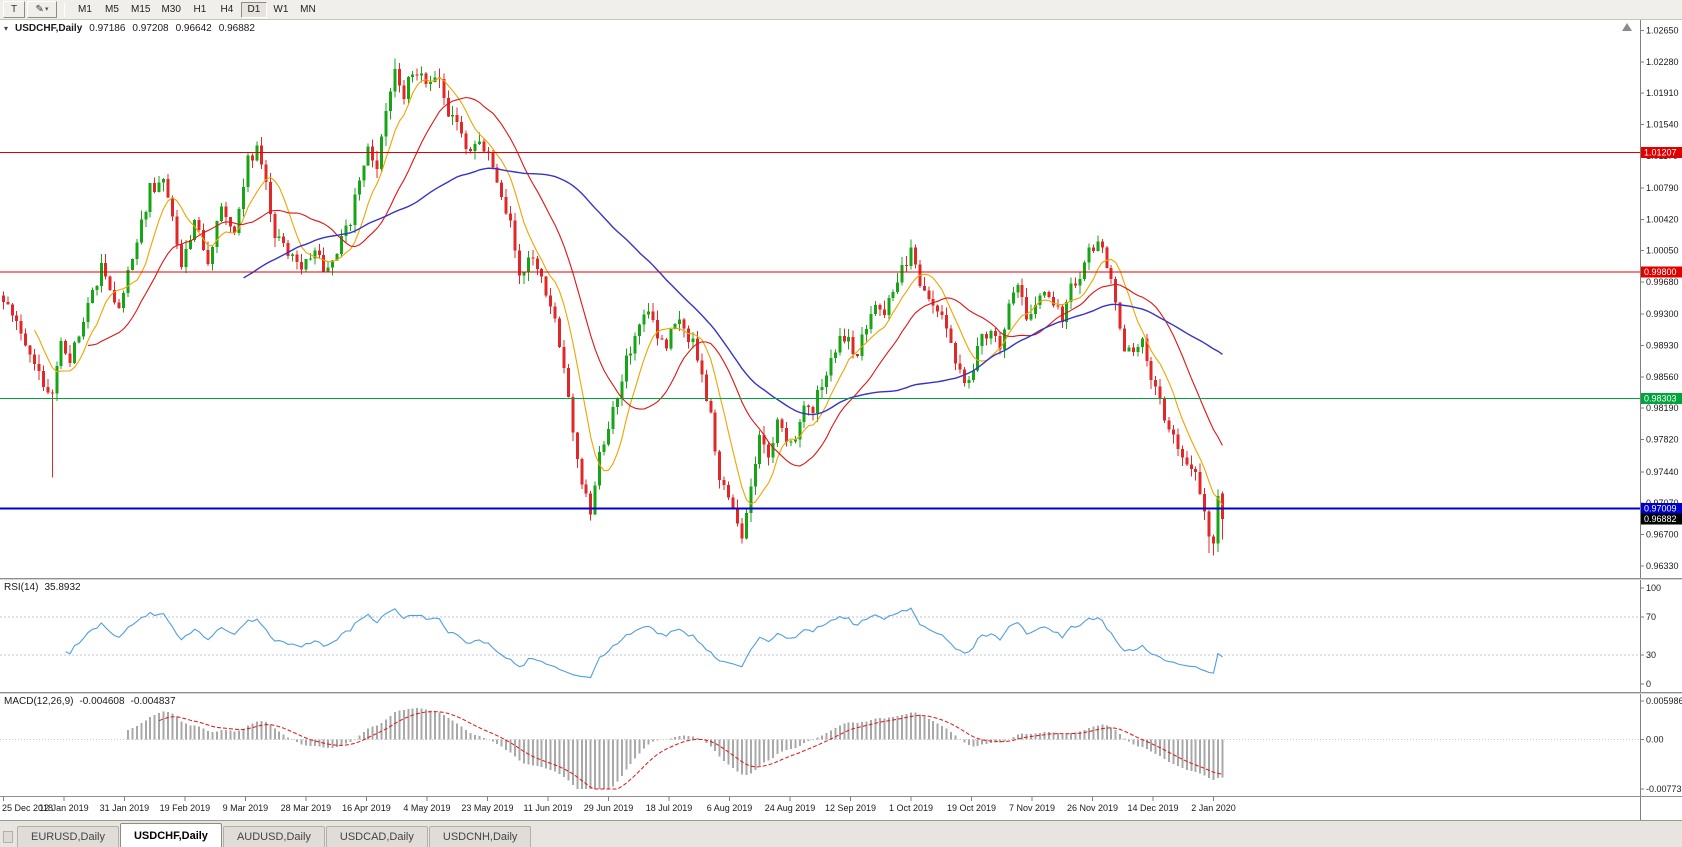 The image size is (1682, 847). I want to click on timeframe-m5: M5, so click(112, 10).